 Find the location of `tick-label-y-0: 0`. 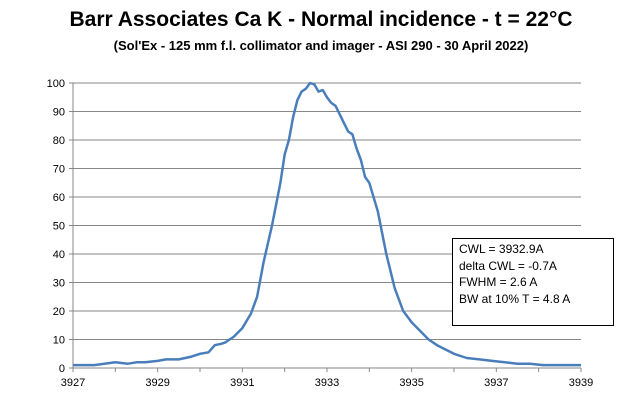

tick-label-y-0: 0 is located at coordinates (62, 369).